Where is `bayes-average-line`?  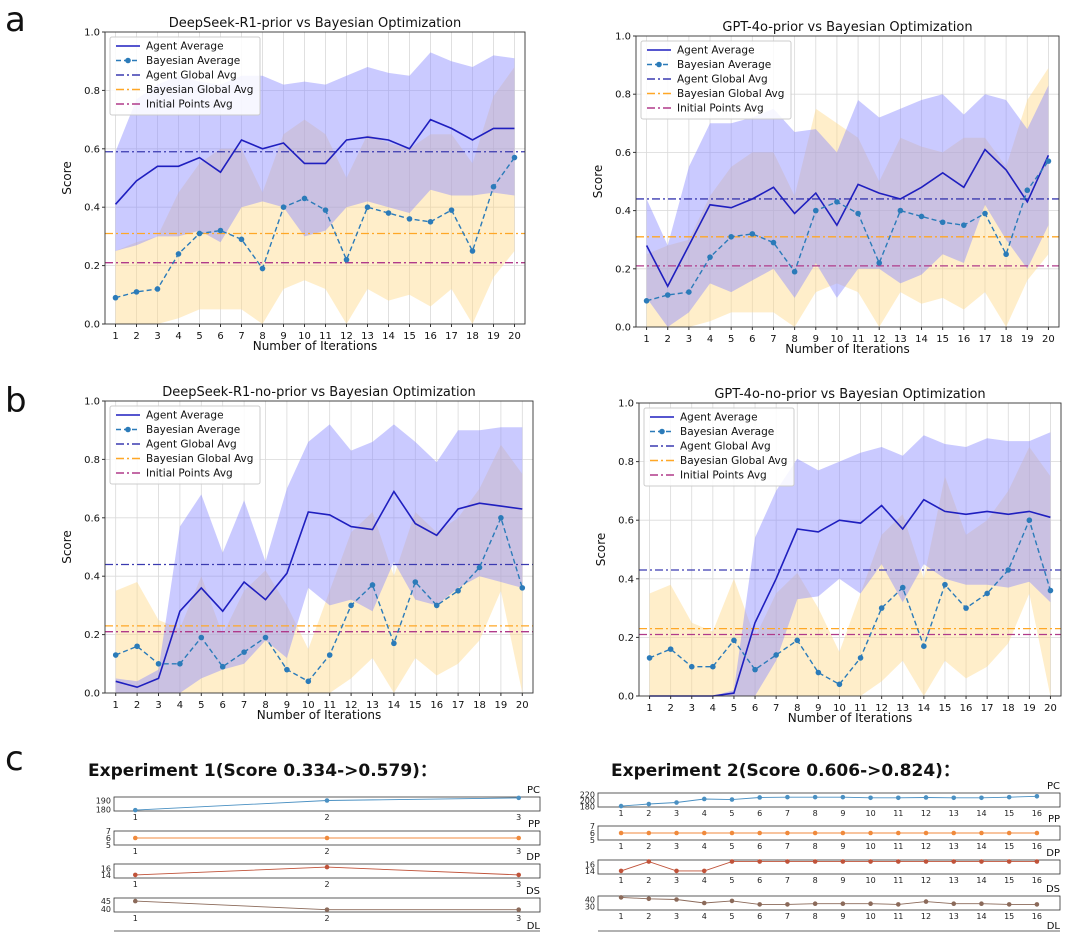
bayes-average-line is located at coordinates (319, 599).